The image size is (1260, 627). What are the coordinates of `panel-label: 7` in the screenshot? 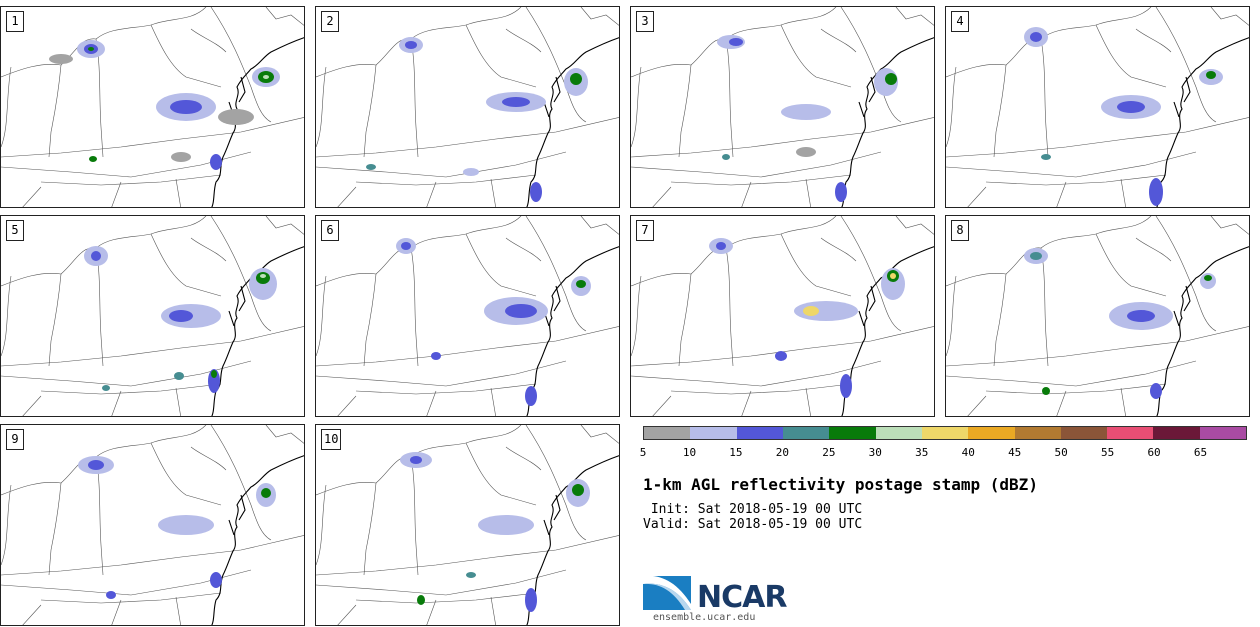 It's located at (645, 230).